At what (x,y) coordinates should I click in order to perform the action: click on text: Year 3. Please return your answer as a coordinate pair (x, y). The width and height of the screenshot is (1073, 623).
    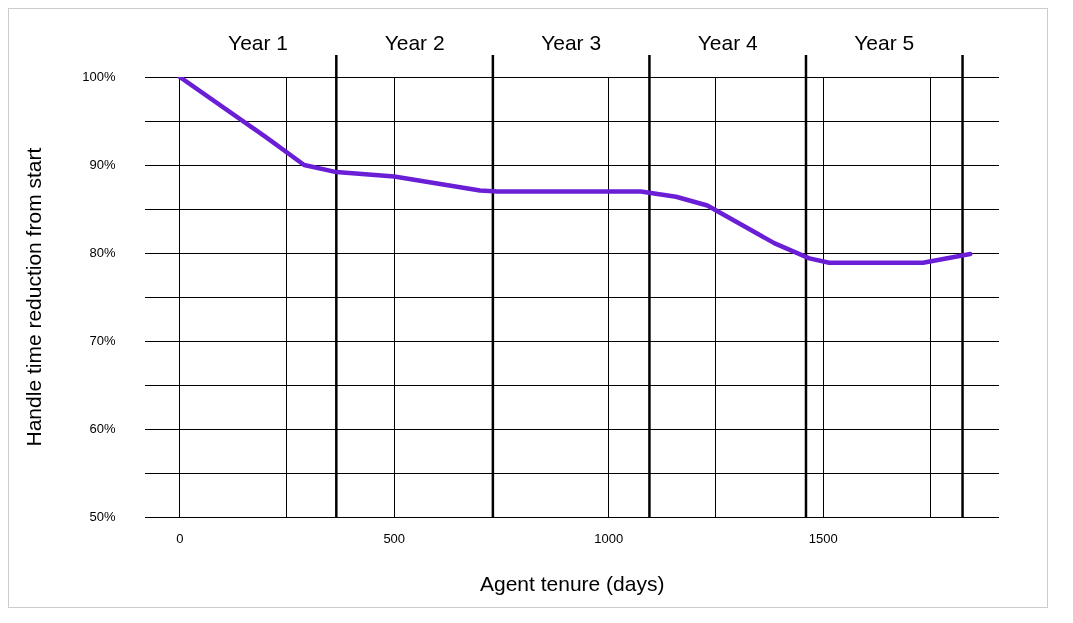
    Looking at the image, I should click on (571, 42).